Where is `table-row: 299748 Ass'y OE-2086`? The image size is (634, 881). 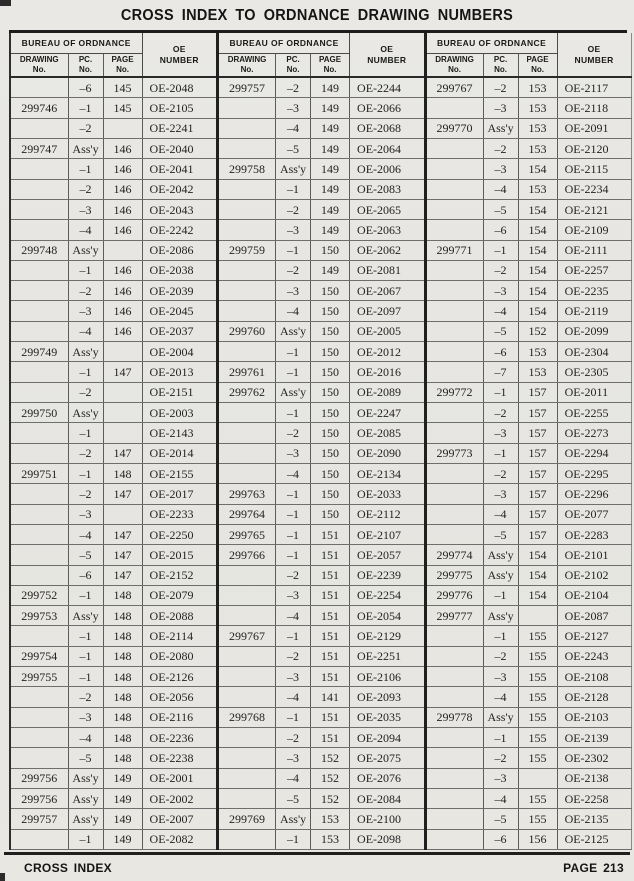
table-row: 299748 Ass'y OE-2086 is located at coordinates (113, 250).